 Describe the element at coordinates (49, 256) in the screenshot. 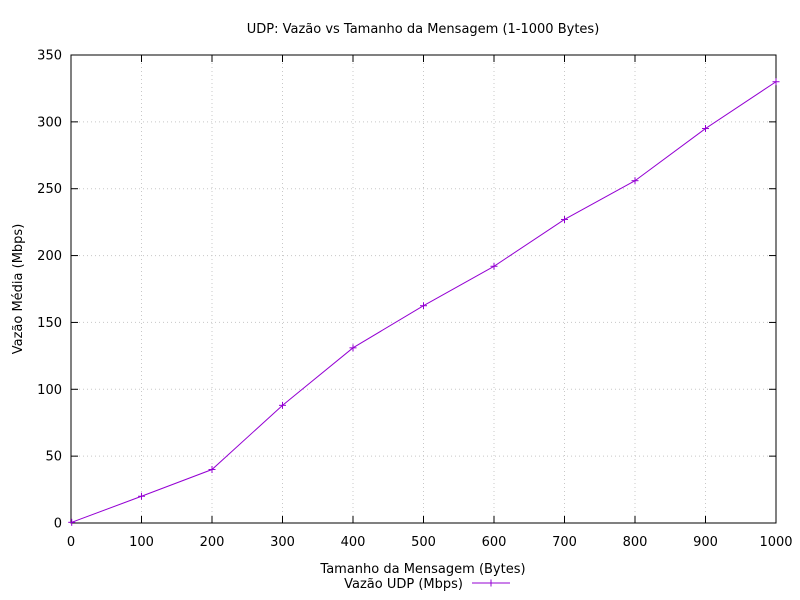

I see `y-tick-label: 200` at that location.